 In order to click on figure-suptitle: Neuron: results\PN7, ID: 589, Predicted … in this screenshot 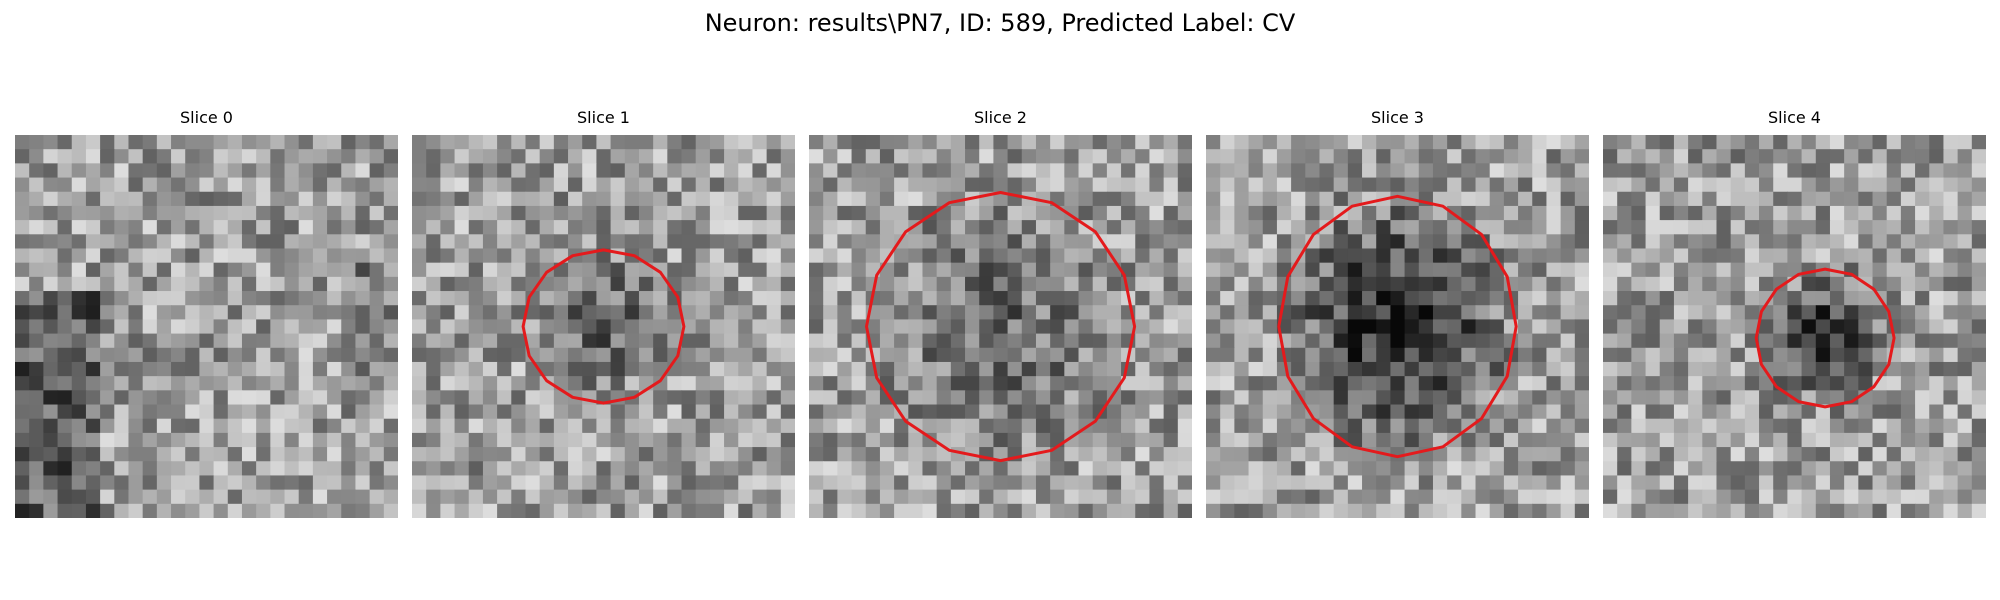, I will do `click(1000, 23)`.